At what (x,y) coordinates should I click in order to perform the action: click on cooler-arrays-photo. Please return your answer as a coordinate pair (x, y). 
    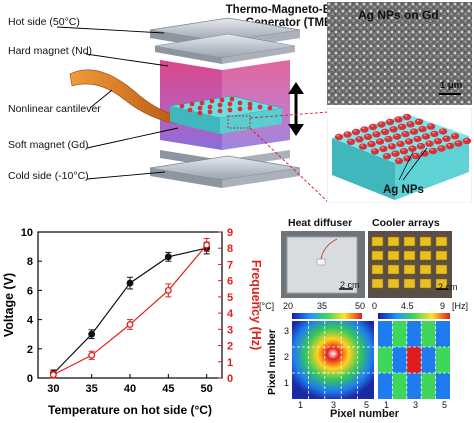
    Looking at the image, I should click on (410, 264).